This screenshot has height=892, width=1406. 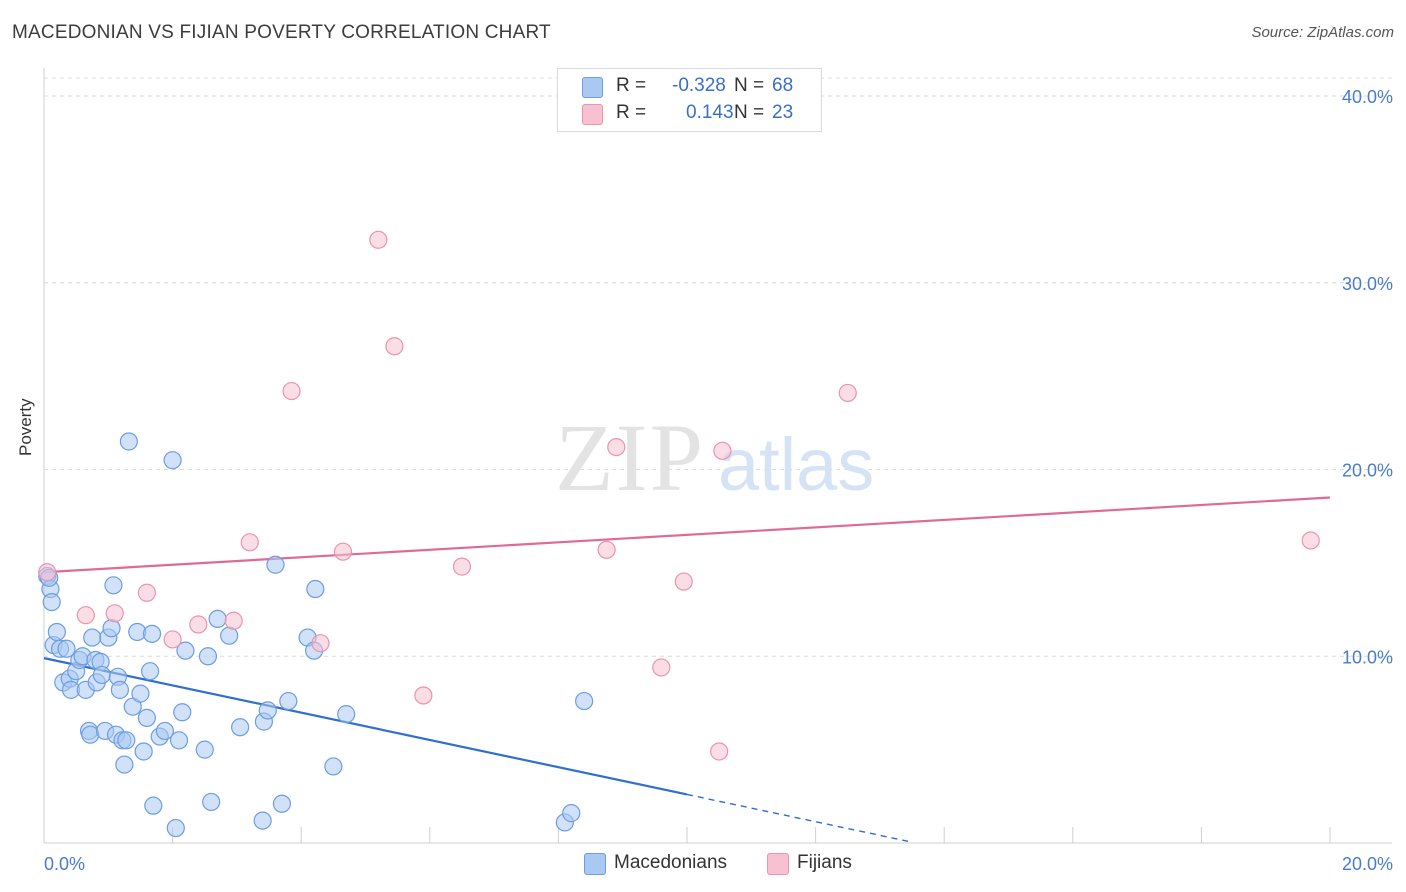 What do you see at coordinates (64, 864) in the screenshot?
I see `x-tick-label: 0.0%` at bounding box center [64, 864].